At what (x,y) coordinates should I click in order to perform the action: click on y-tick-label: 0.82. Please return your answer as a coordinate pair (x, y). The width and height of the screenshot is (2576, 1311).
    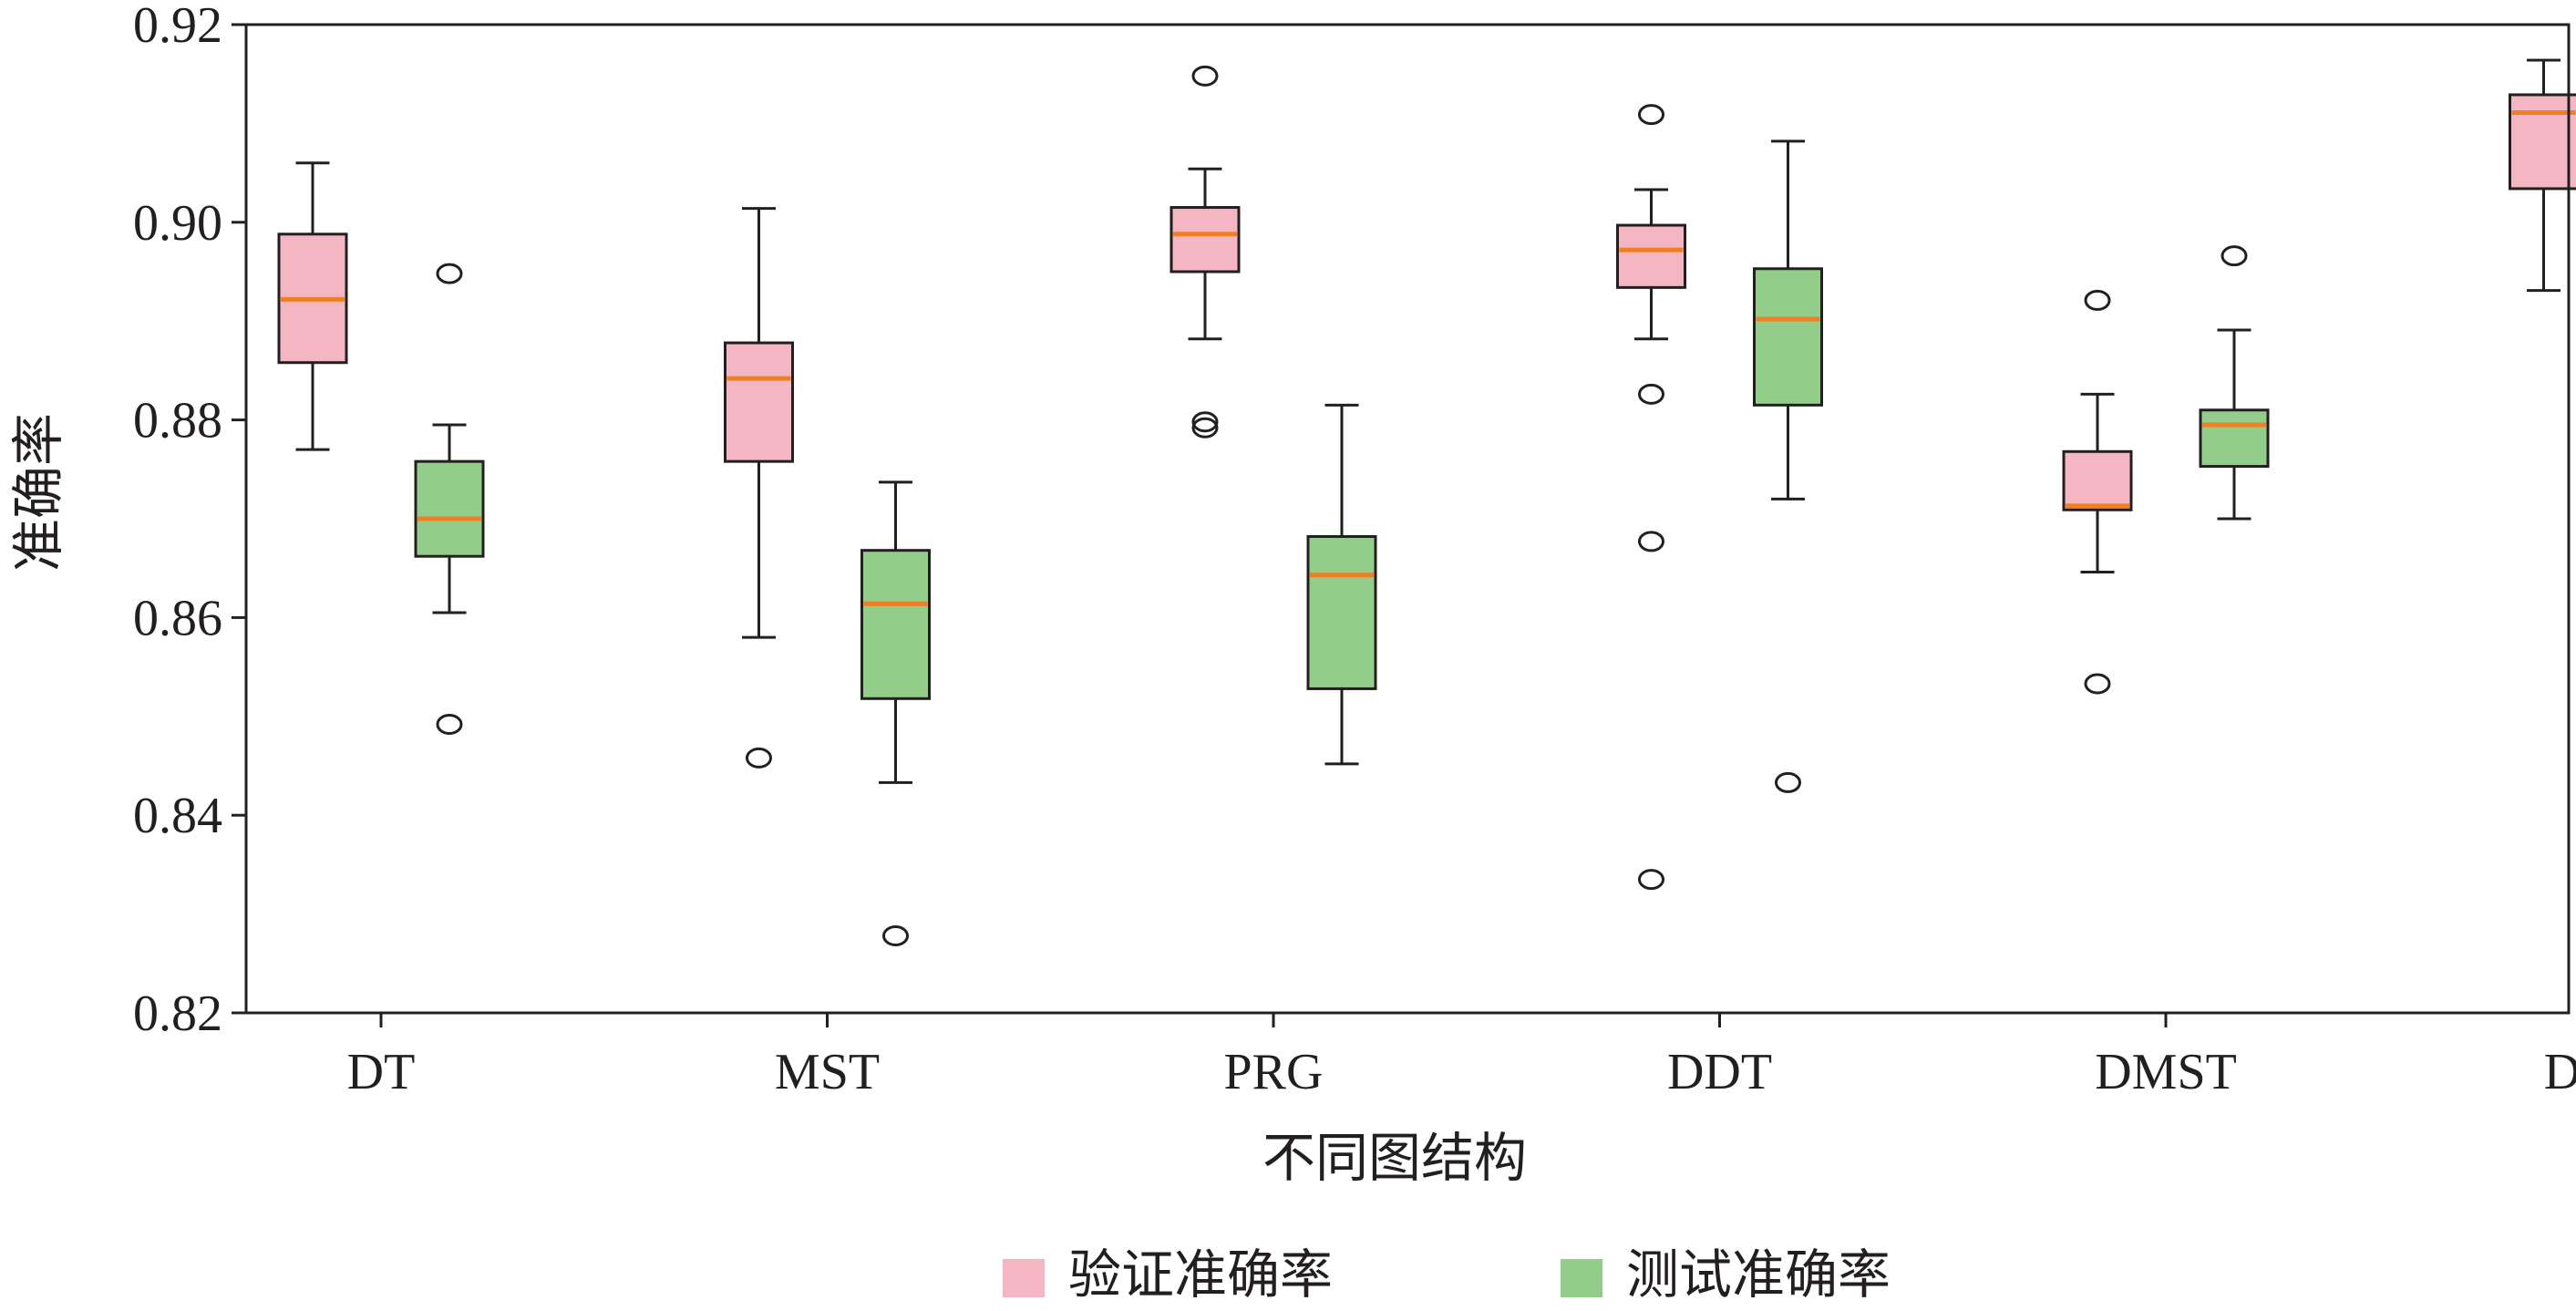
    Looking at the image, I should click on (177, 1014).